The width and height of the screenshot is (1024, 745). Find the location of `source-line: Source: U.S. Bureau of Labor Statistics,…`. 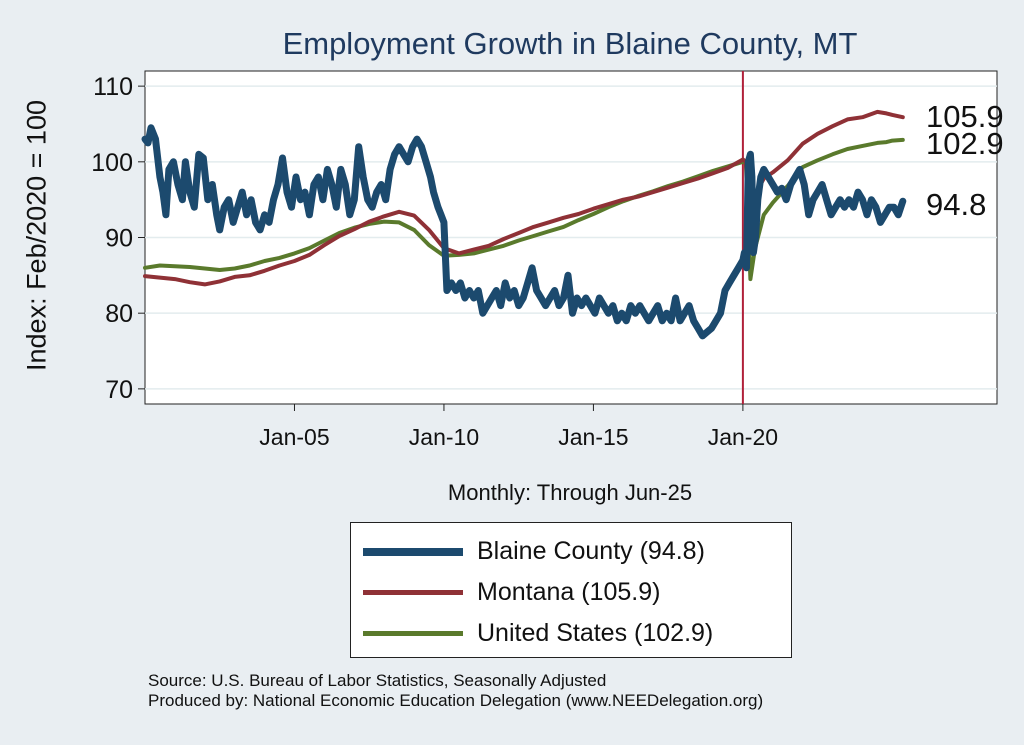

source-line: Source: U.S. Bureau of Labor Statistics,… is located at coordinates (377, 680).